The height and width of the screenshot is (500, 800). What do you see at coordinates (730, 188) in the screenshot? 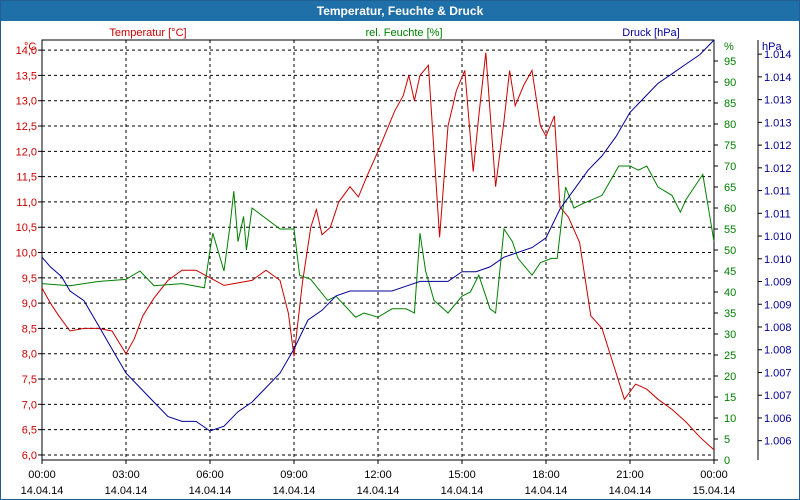
I see `humidity-tick-label: 65` at bounding box center [730, 188].